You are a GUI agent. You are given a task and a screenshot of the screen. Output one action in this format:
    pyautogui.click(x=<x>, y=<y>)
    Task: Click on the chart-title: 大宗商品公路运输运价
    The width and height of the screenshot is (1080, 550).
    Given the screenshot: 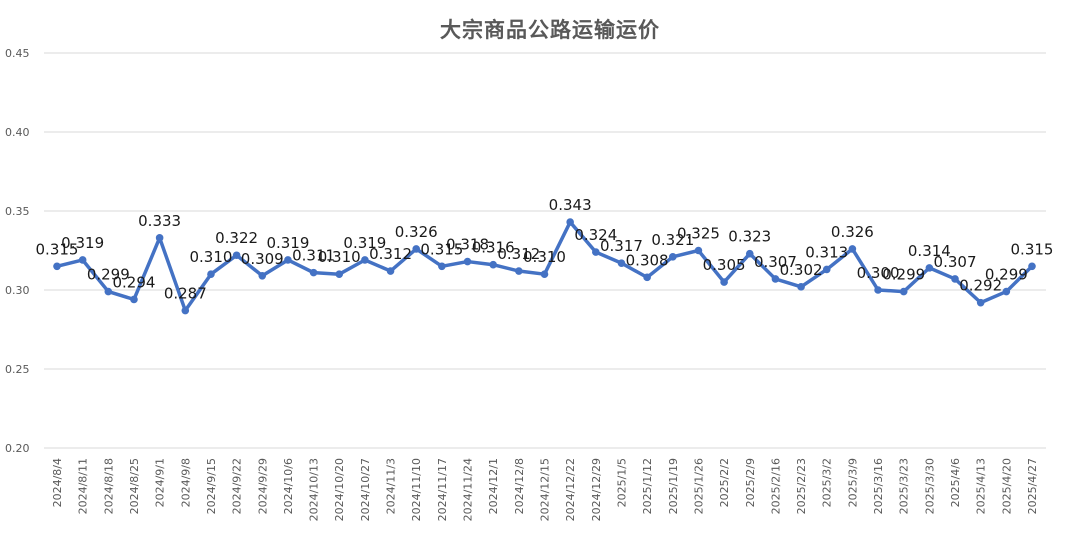 What is the action you would take?
    pyautogui.click(x=550, y=30)
    